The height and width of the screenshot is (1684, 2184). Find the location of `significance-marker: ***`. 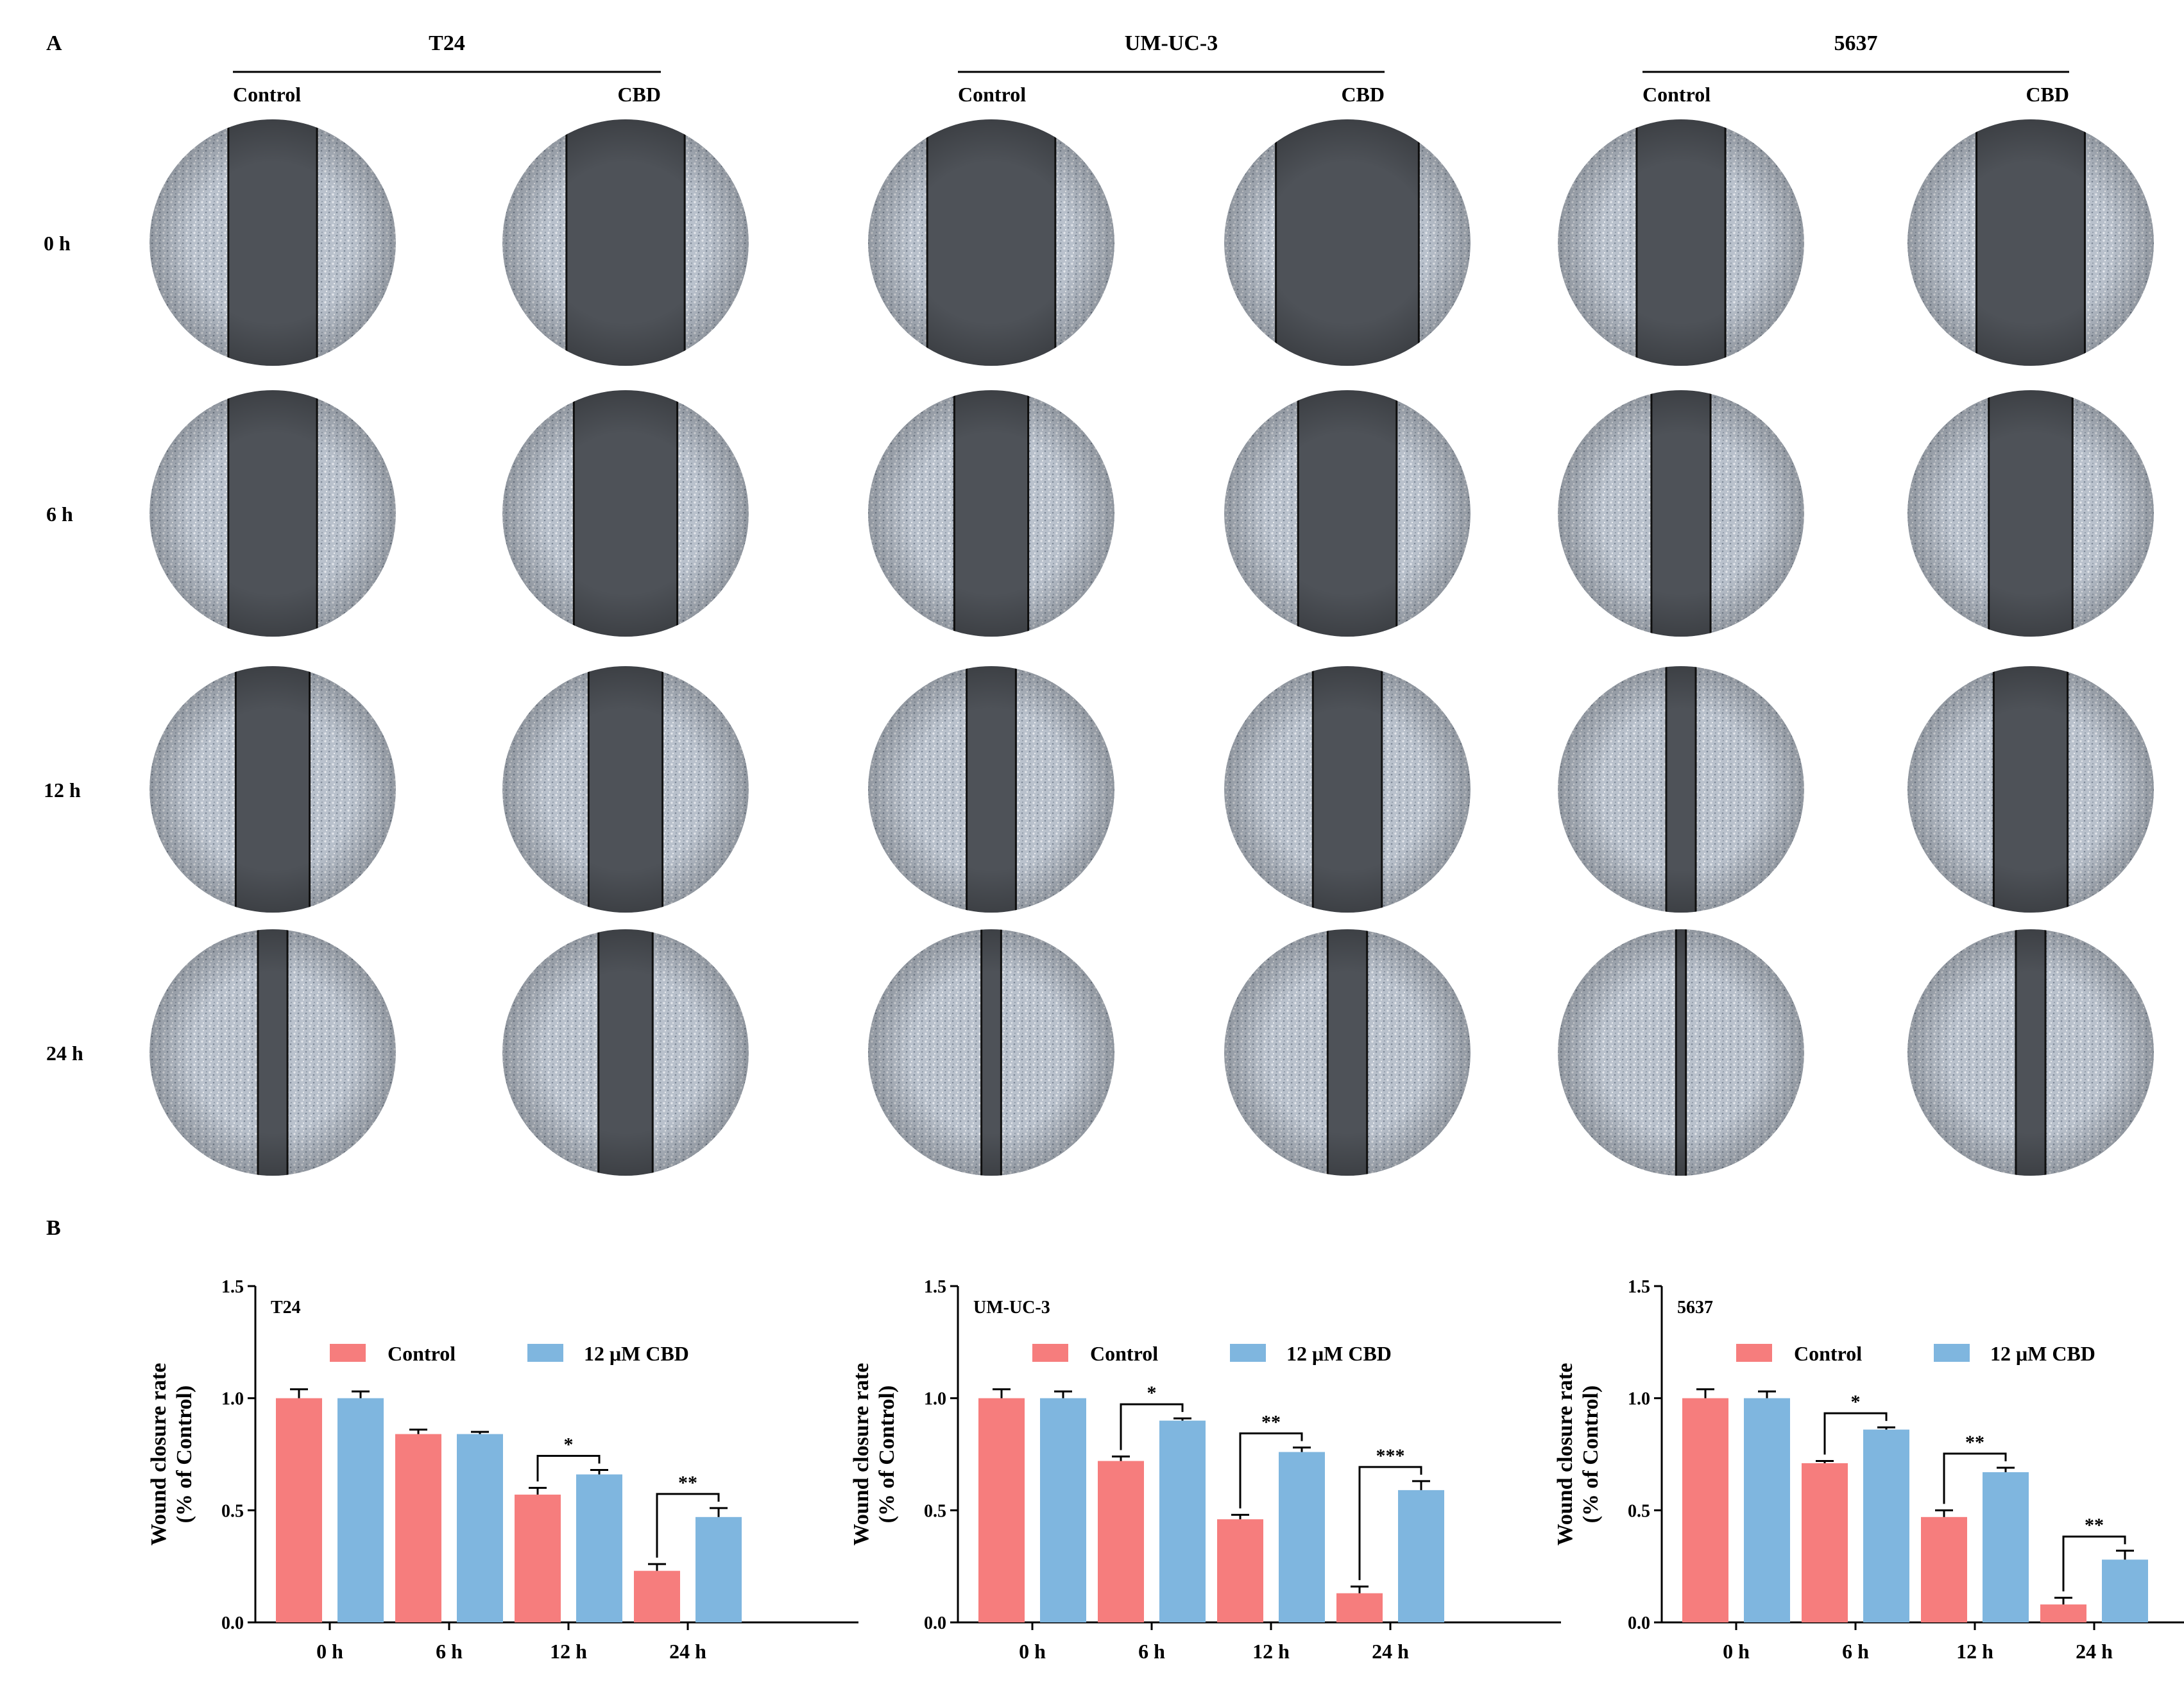

significance-marker: *** is located at coordinates (1390, 1455).